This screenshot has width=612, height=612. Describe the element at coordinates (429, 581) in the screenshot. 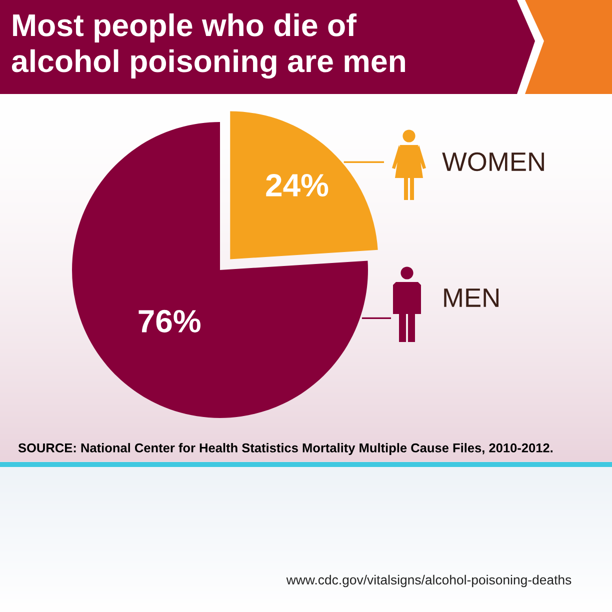

I see `text: www.cdc.gov/vitalsigns/alcohol-poisoning-deaths` at that location.